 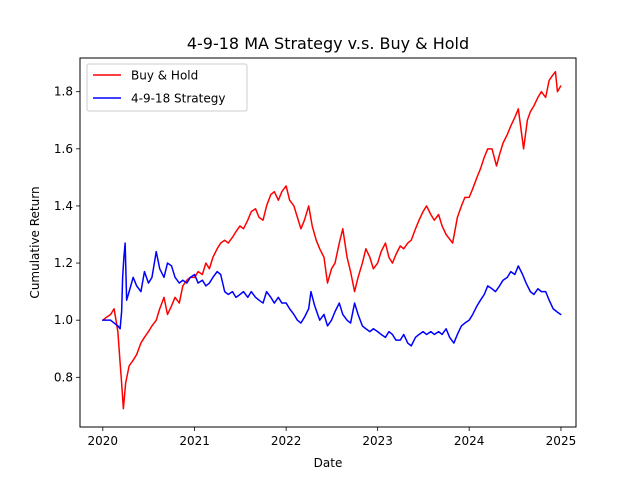 I want to click on y-tick-label: 1.0, so click(x=63, y=320).